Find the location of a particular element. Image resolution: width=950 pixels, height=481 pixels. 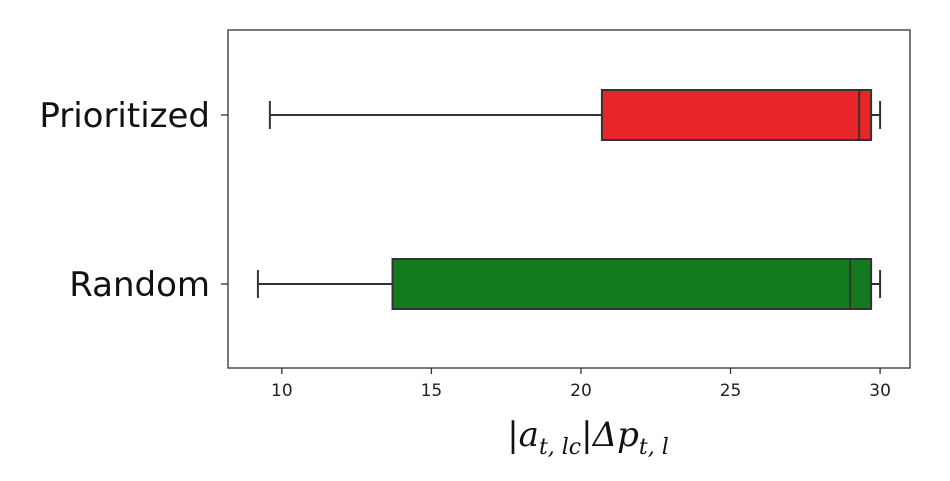

category-label-prioritized: Prioritized is located at coordinates (124, 116).